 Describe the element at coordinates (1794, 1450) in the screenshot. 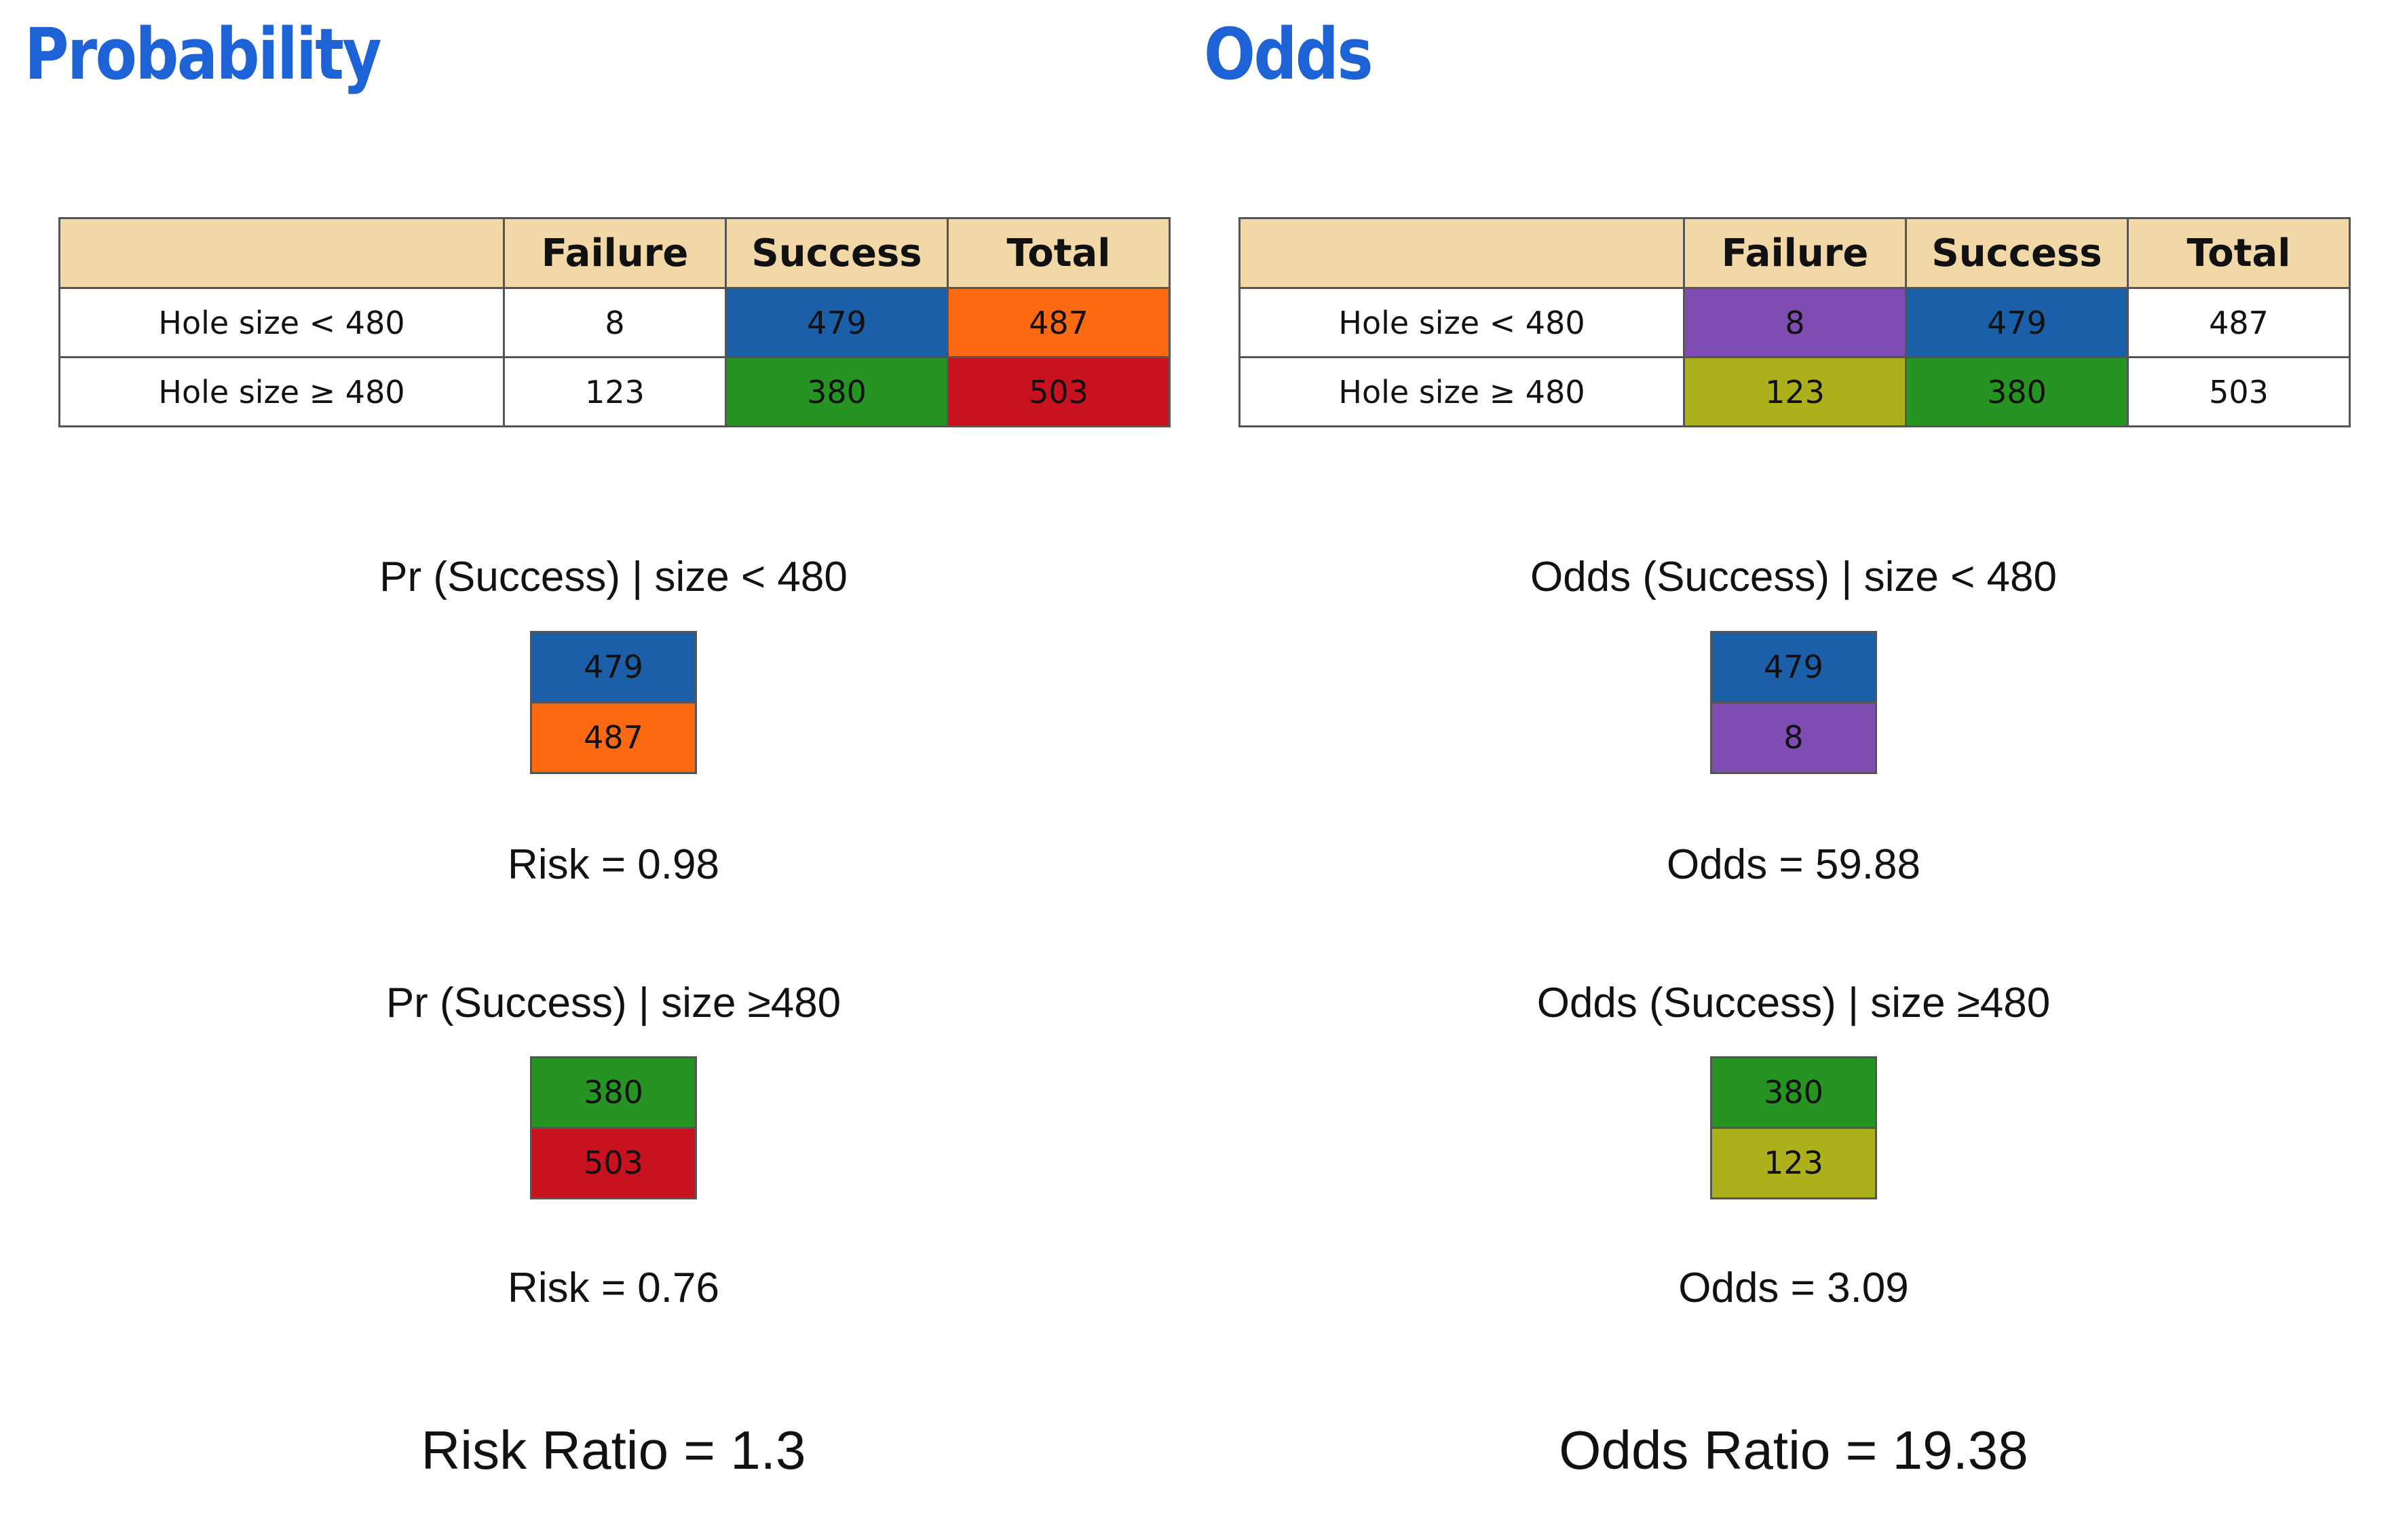

I see `odds-ratio: Odds Ratio = 19.38` at that location.